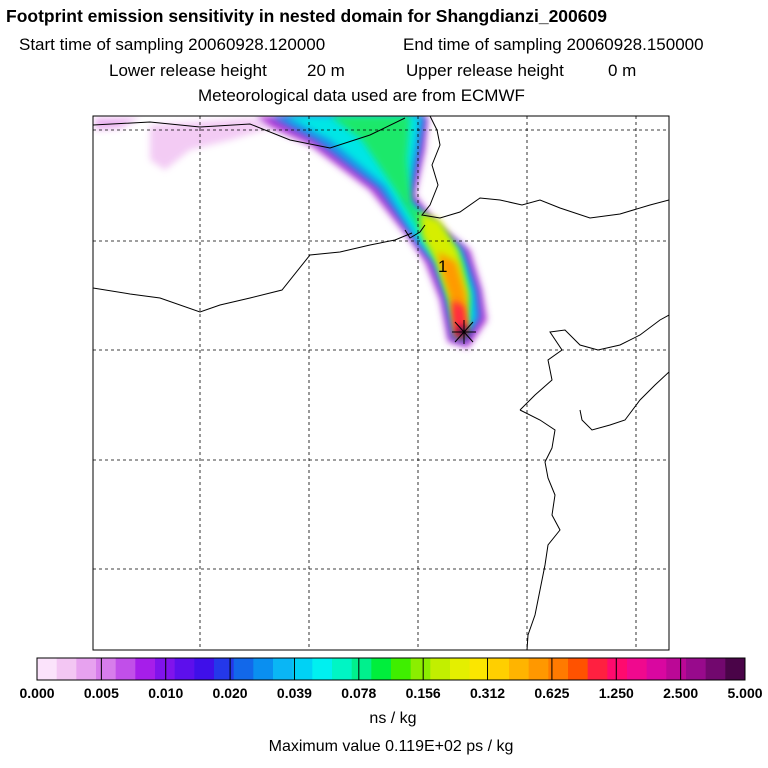 Image resolution: width=768 pixels, height=768 pixels. I want to click on release-site-marker, so click(464, 332).